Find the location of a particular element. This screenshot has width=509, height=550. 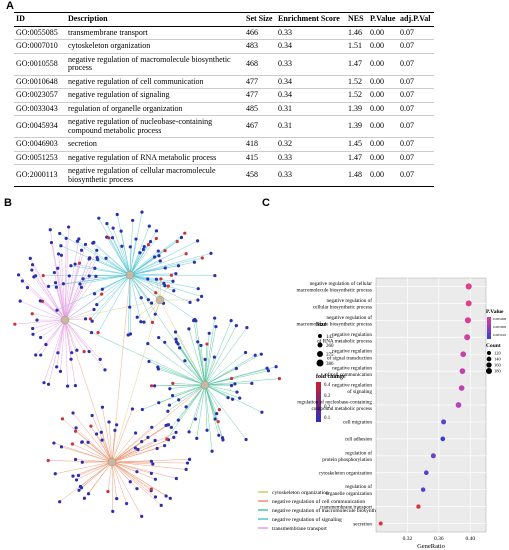

table-cell: 1.47 is located at coordinates (357, 64).